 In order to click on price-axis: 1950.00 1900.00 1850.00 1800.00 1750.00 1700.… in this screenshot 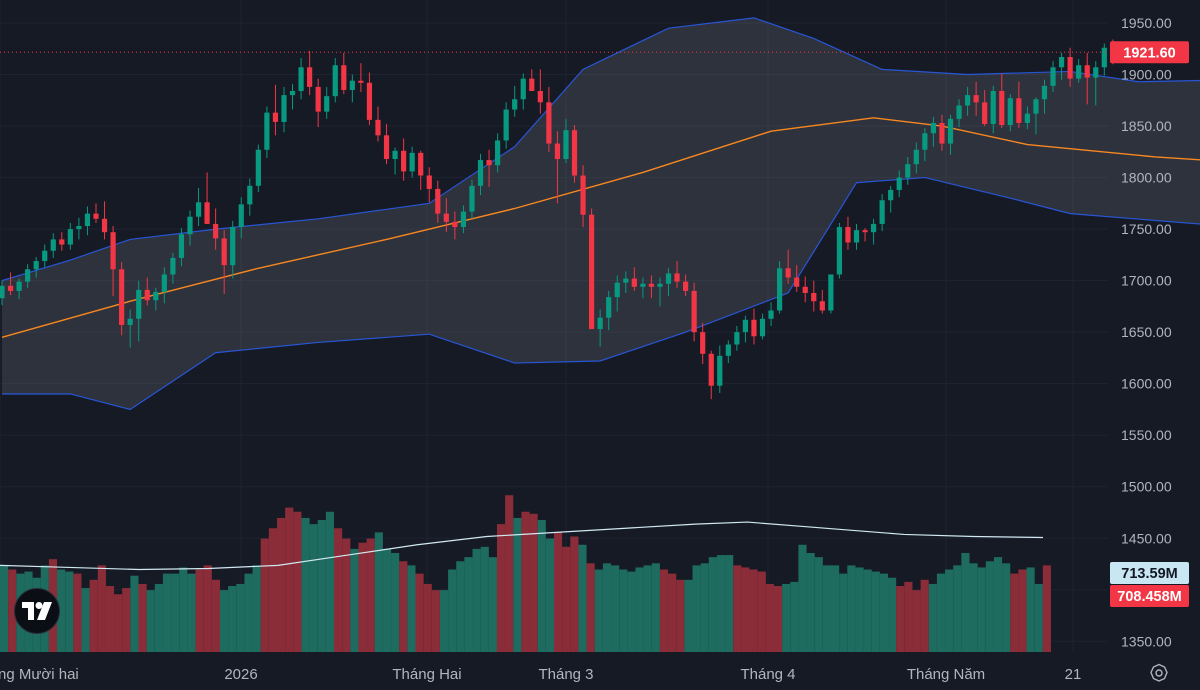, I will do `click(1146, 332)`.